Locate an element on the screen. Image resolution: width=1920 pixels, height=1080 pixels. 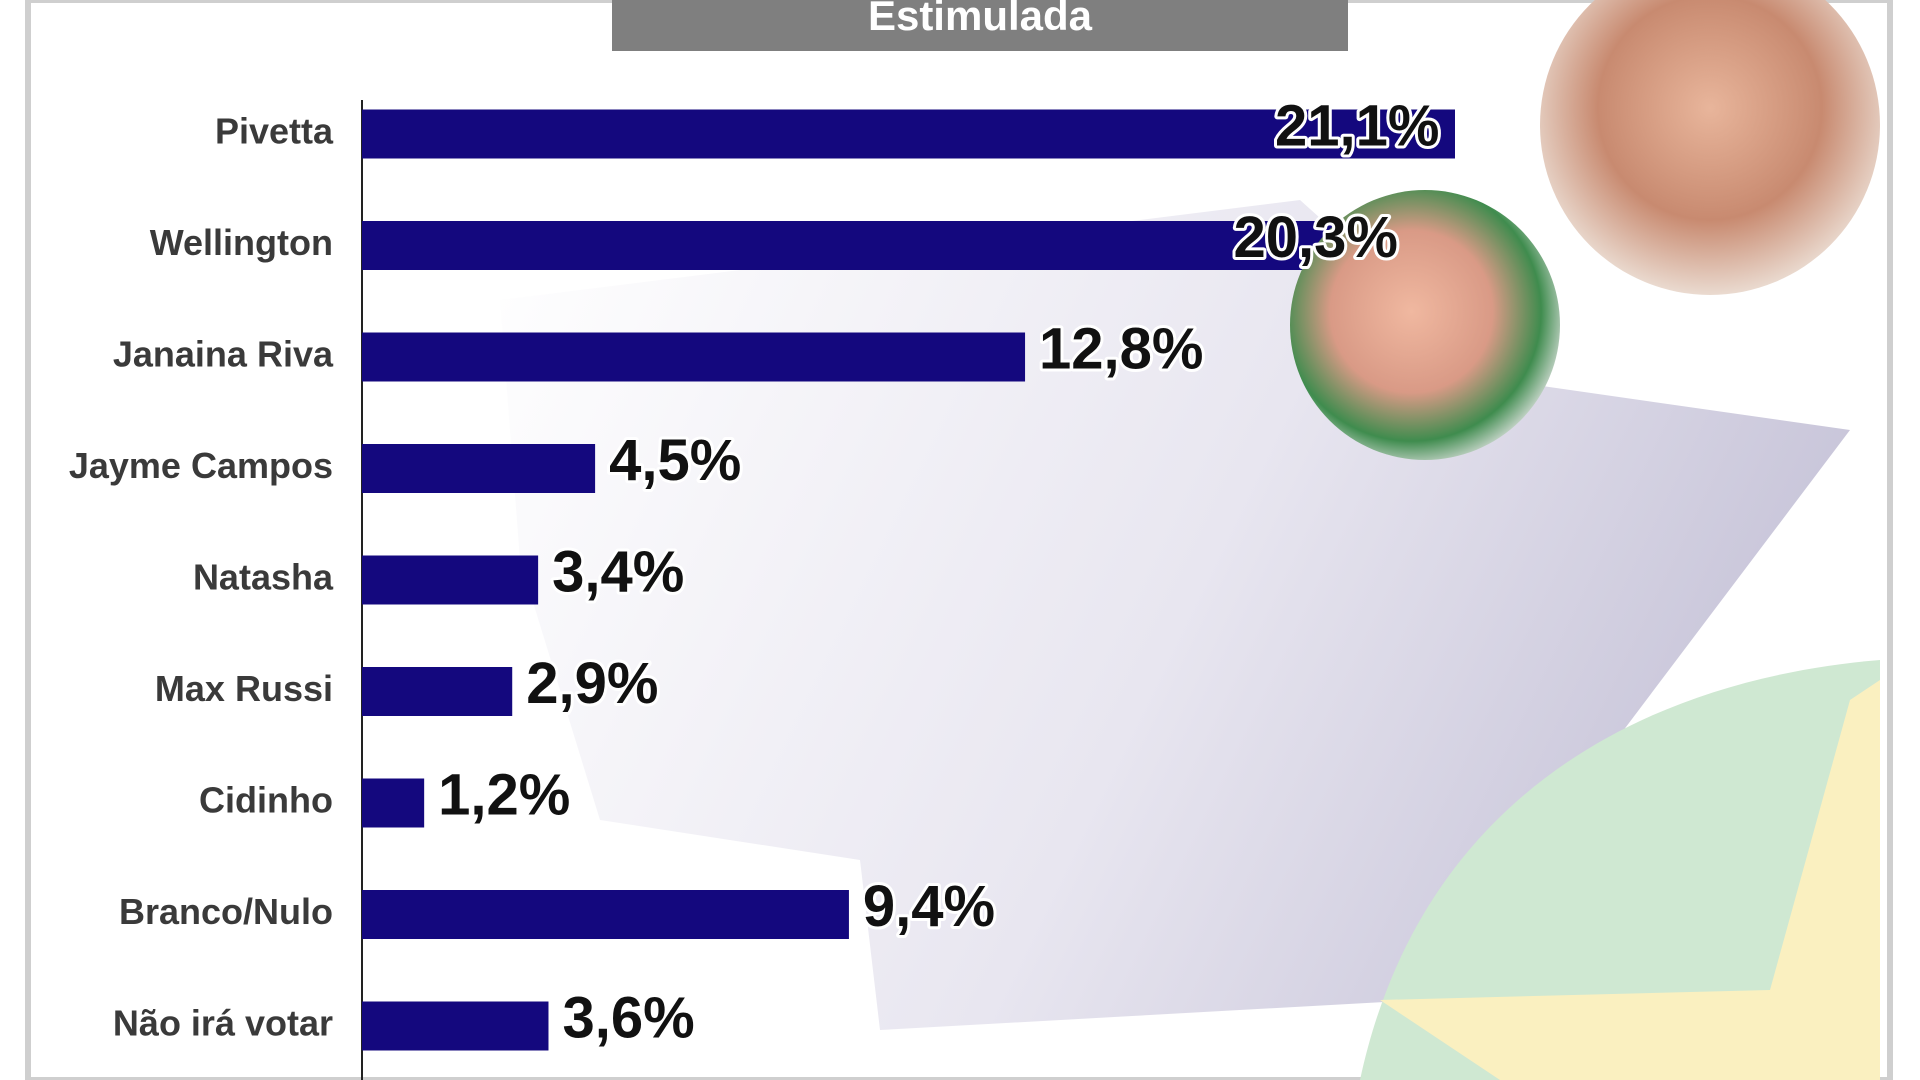
value-label: 9,4% is located at coordinates (929, 906).